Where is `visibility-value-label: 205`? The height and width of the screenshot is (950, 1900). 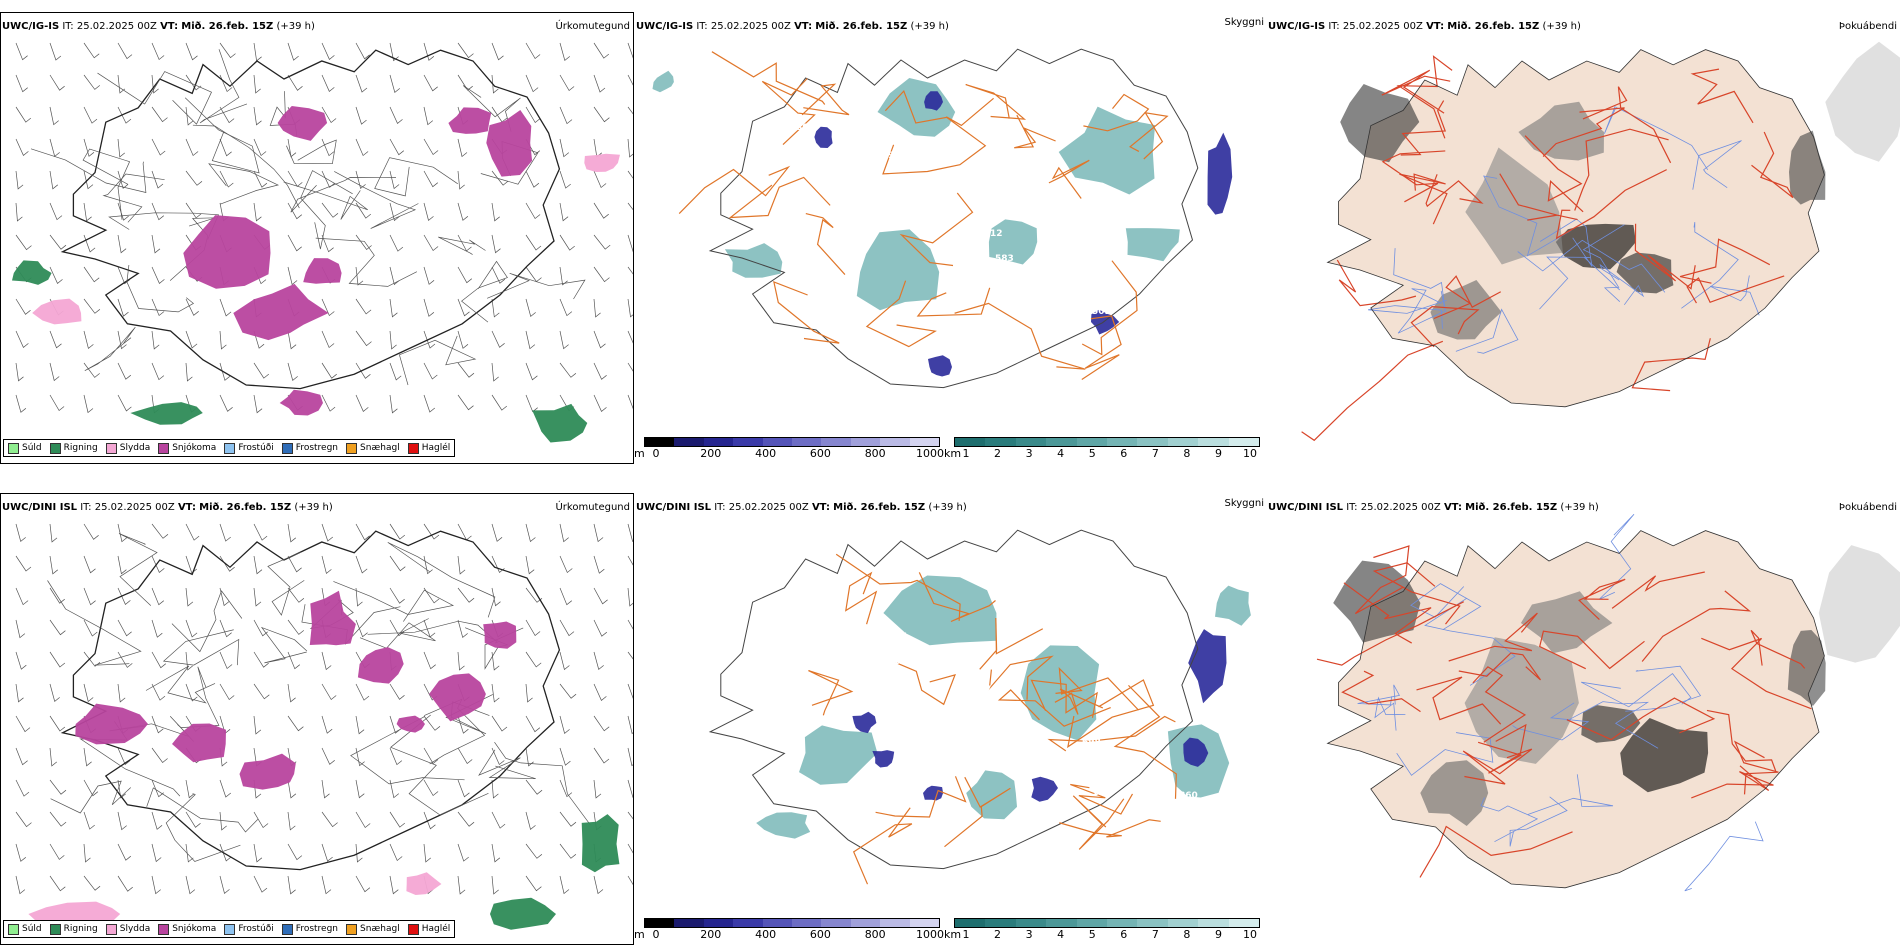 visibility-value-label: 205 is located at coordinates (800, 103).